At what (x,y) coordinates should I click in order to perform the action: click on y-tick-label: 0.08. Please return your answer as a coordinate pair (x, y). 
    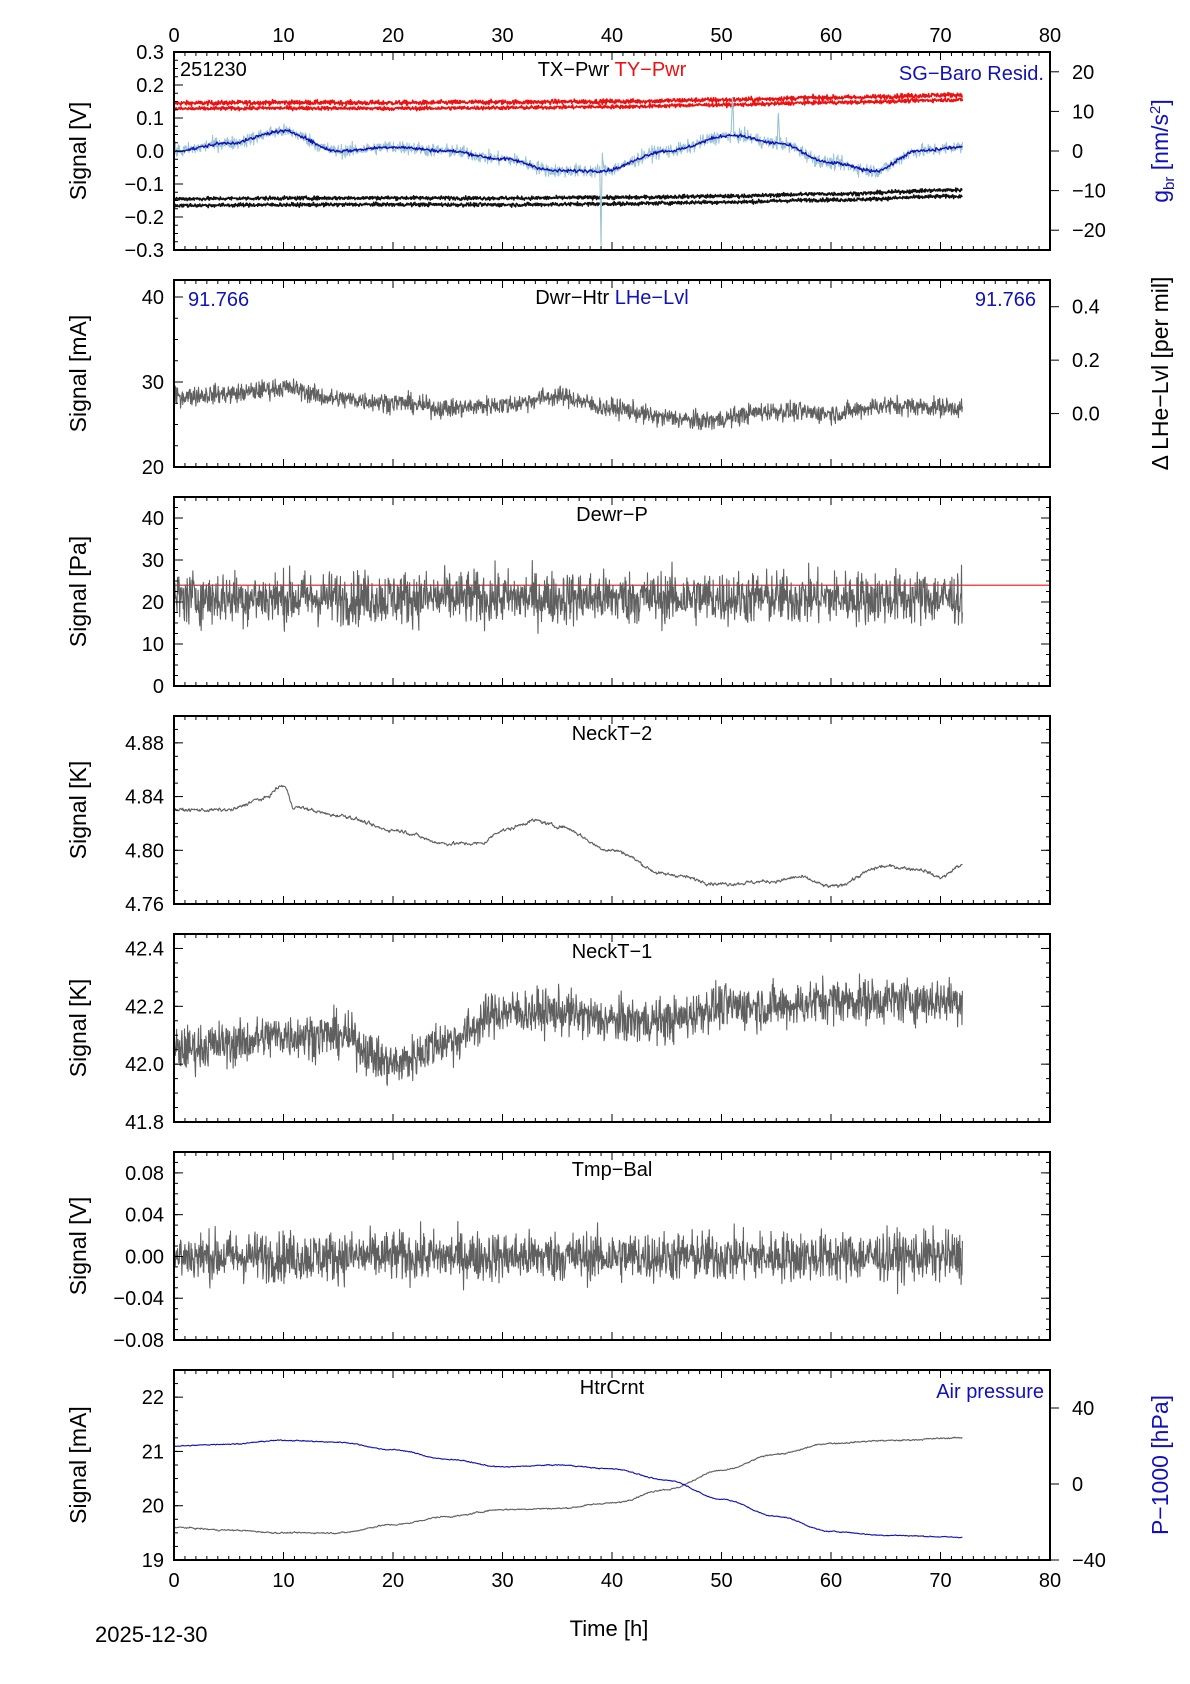
    Looking at the image, I should click on (144, 1174).